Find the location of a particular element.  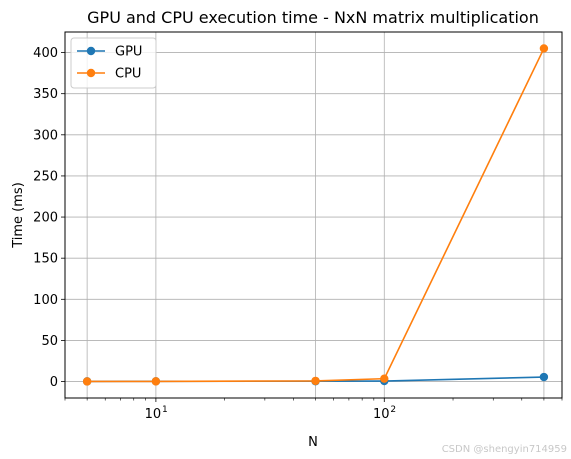

x-tick-exponent-100: 2 is located at coordinates (393, 410).